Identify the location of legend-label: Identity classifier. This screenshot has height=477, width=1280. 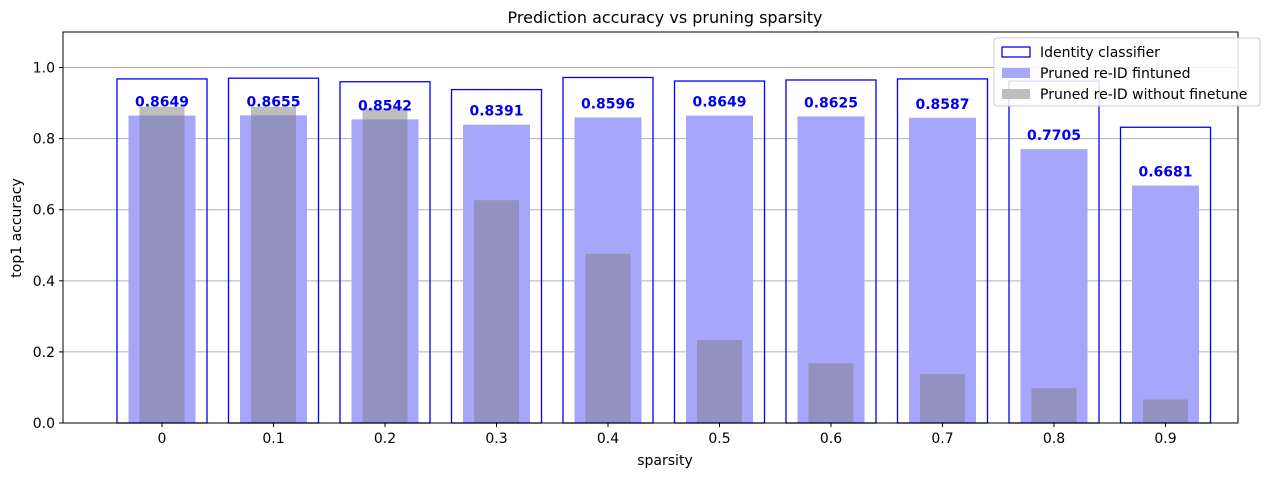
(1100, 53).